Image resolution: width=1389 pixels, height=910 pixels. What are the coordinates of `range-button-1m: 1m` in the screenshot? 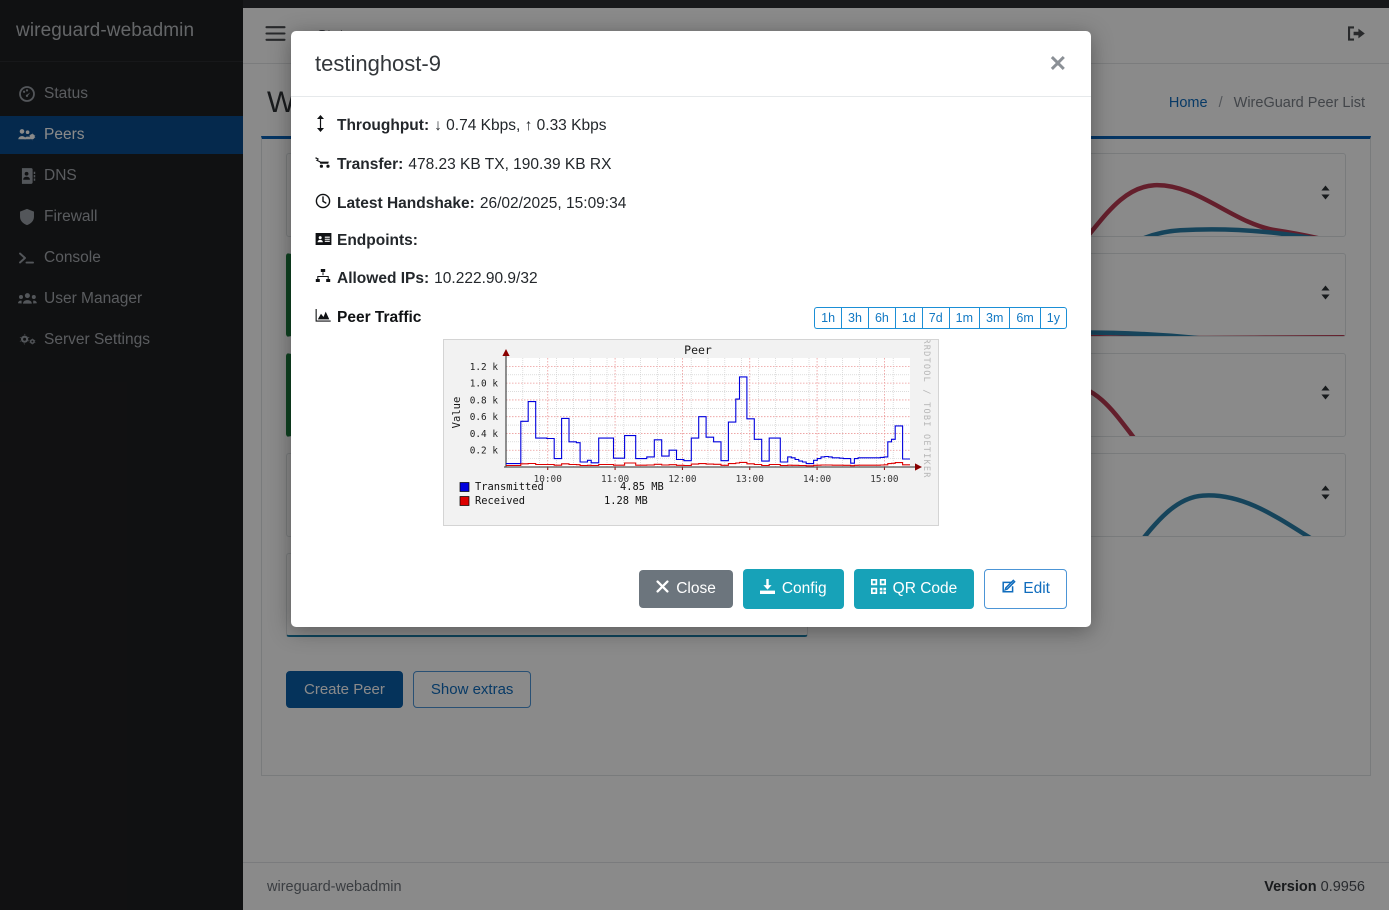 It's located at (964, 317).